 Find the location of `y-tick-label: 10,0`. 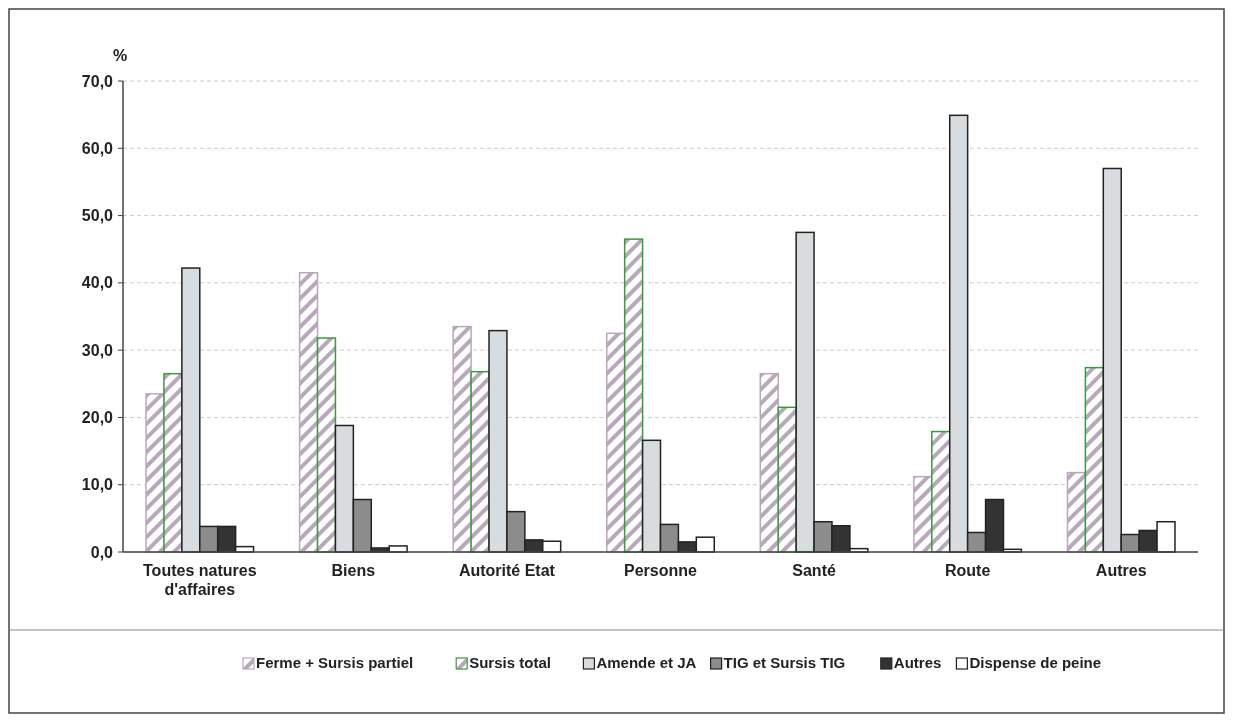

y-tick-label: 10,0 is located at coordinates (97, 485).